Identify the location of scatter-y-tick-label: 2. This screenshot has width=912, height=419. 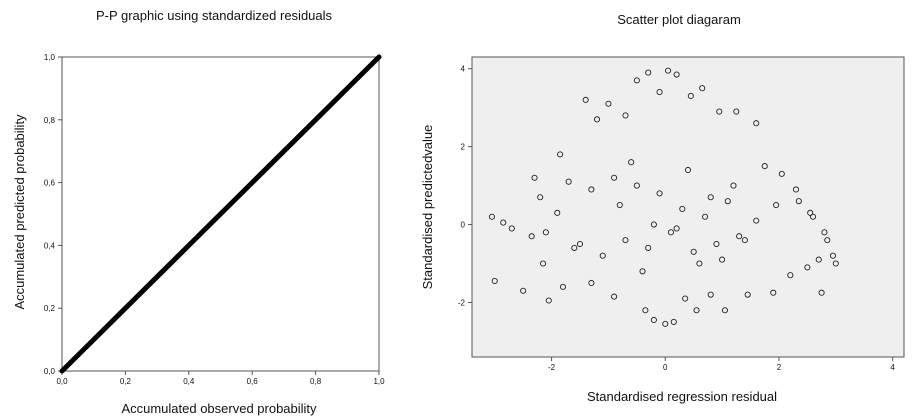
(463, 147).